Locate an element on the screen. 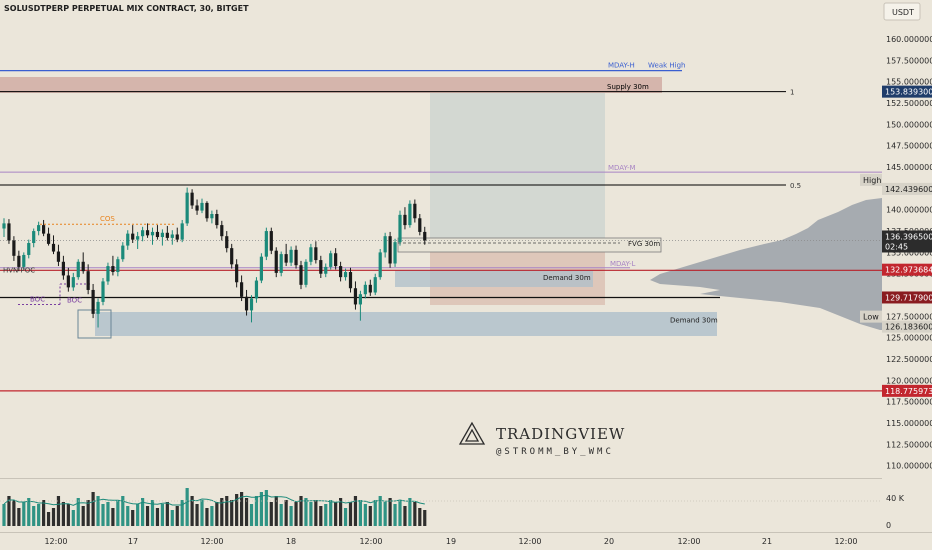 This screenshot has width=932, height=550. demand-zone-upper is located at coordinates (494, 278).